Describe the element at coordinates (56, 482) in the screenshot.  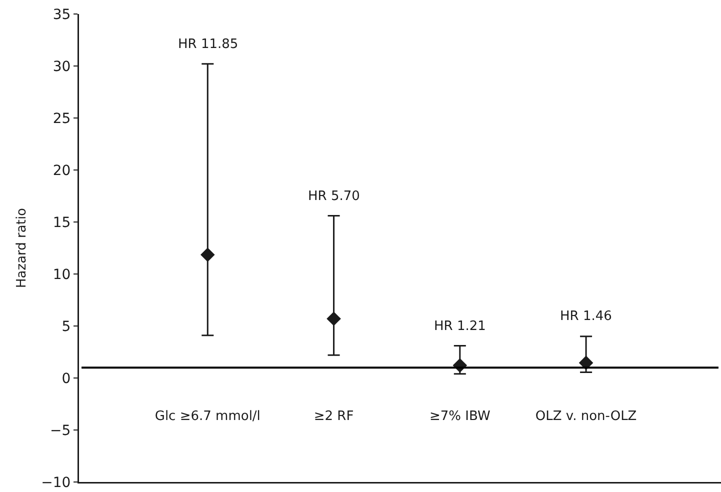
I see `y-tick-label: −10` at that location.